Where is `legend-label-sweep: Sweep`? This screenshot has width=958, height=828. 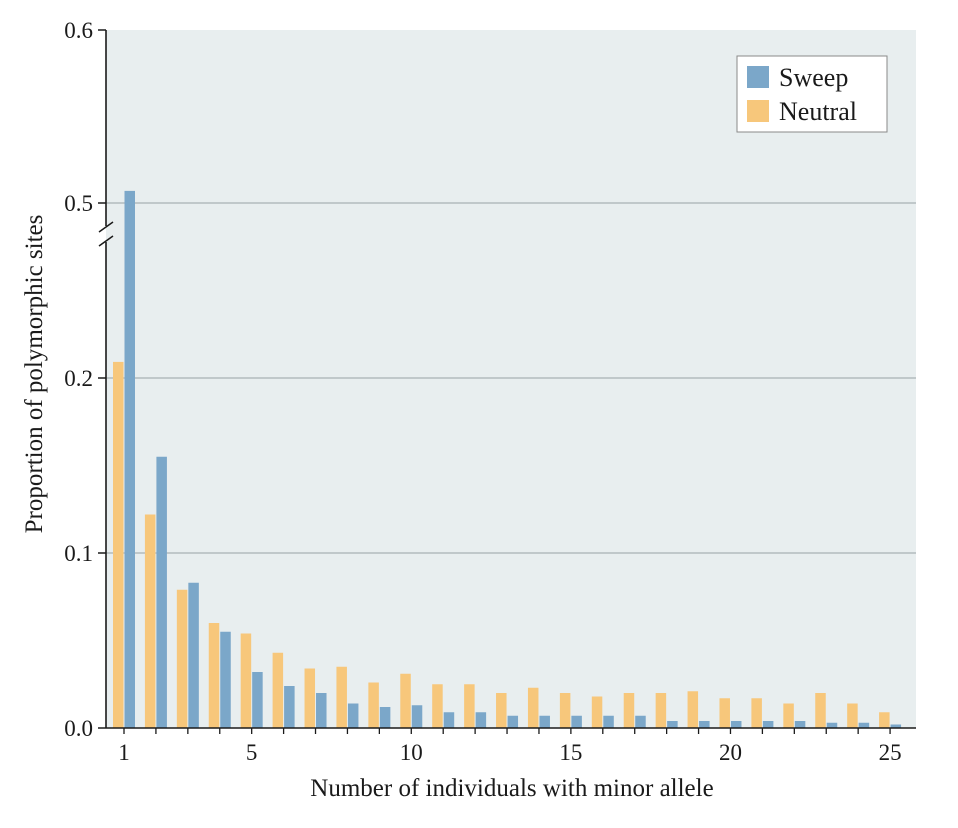
legend-label-sweep: Sweep is located at coordinates (813, 77).